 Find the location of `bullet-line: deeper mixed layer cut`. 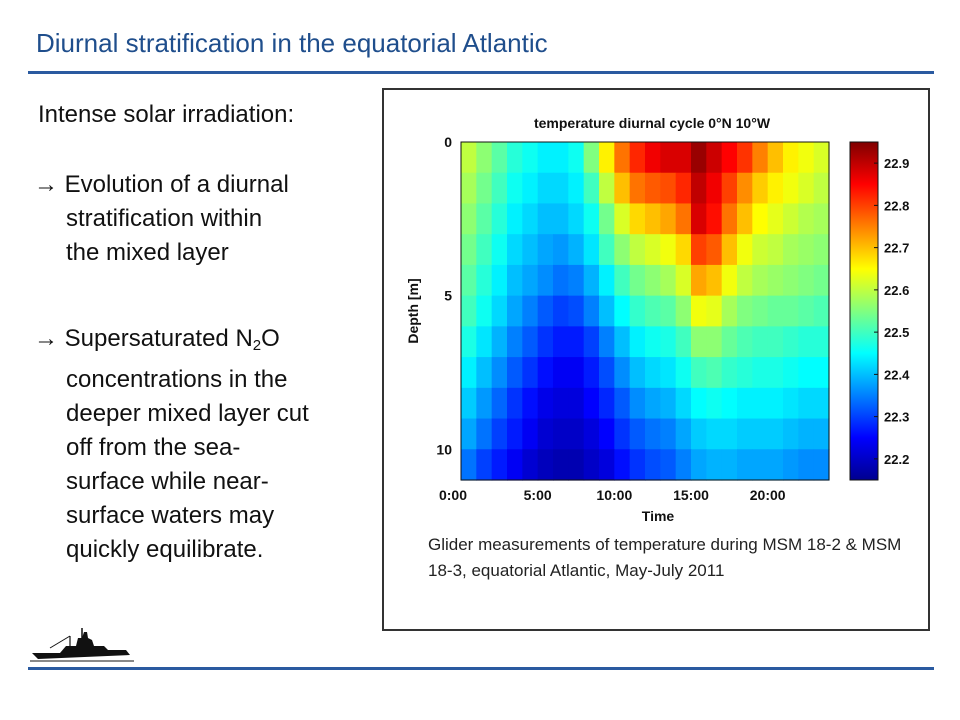

bullet-line: deeper mixed layer cut is located at coordinates (187, 413).